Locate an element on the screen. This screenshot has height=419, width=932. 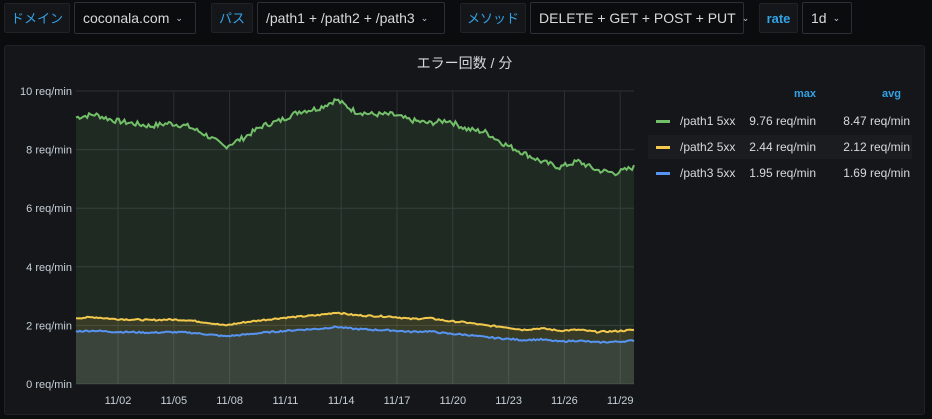
x-tick-label: 11/02 is located at coordinates (118, 401).